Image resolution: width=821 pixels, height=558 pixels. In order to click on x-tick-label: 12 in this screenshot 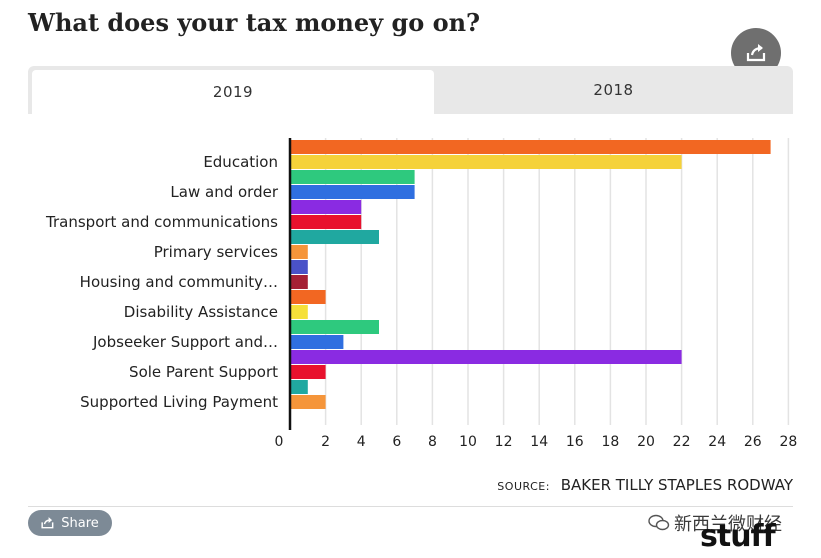, I will do `click(504, 442)`.